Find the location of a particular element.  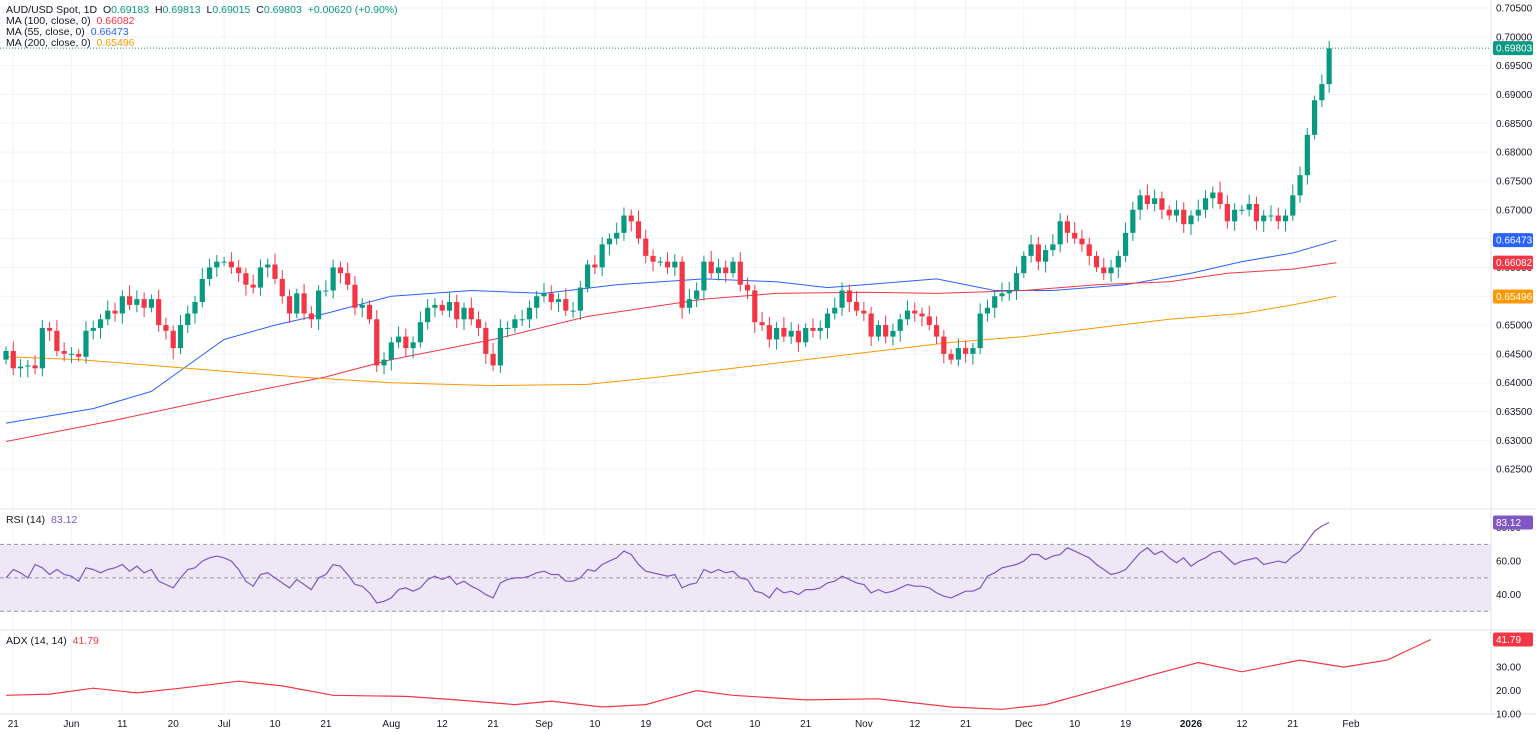

rsi-label: RSI (14) is located at coordinates (26, 520).